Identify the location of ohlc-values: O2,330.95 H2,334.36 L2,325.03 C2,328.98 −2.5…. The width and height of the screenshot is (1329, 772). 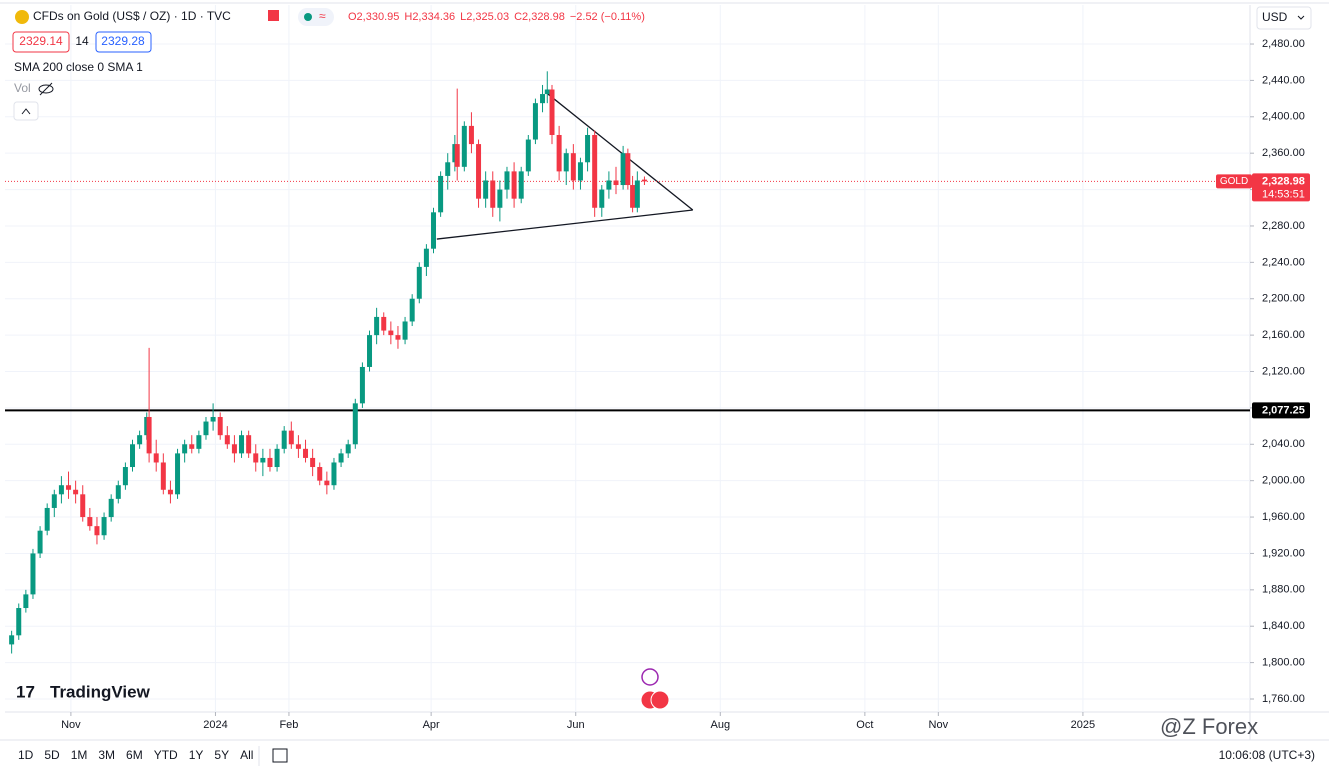
(496, 17).